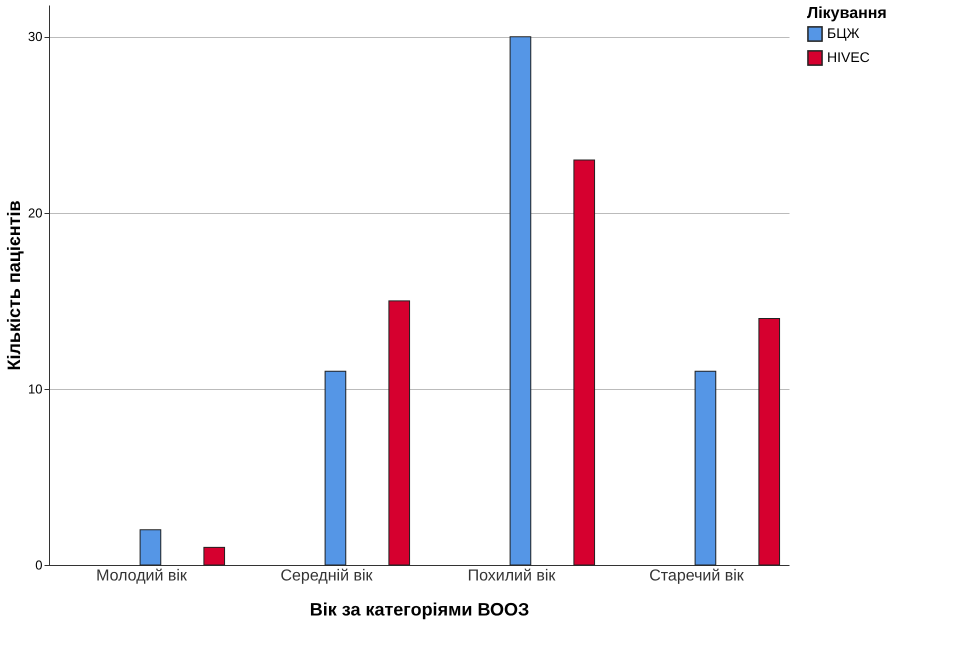 The width and height of the screenshot is (962, 657). What do you see at coordinates (35, 212) in the screenshot?
I see `y-tick-label: 20` at bounding box center [35, 212].